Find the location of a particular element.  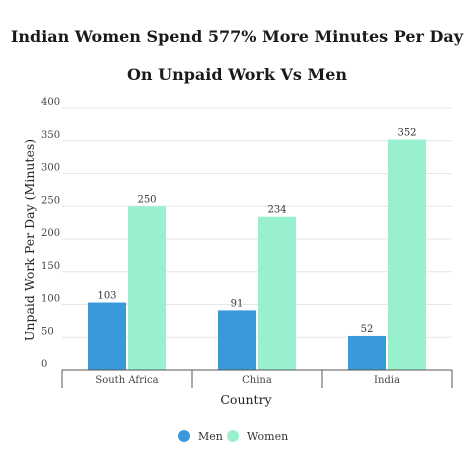

bar-women-china is located at coordinates (277, 293).